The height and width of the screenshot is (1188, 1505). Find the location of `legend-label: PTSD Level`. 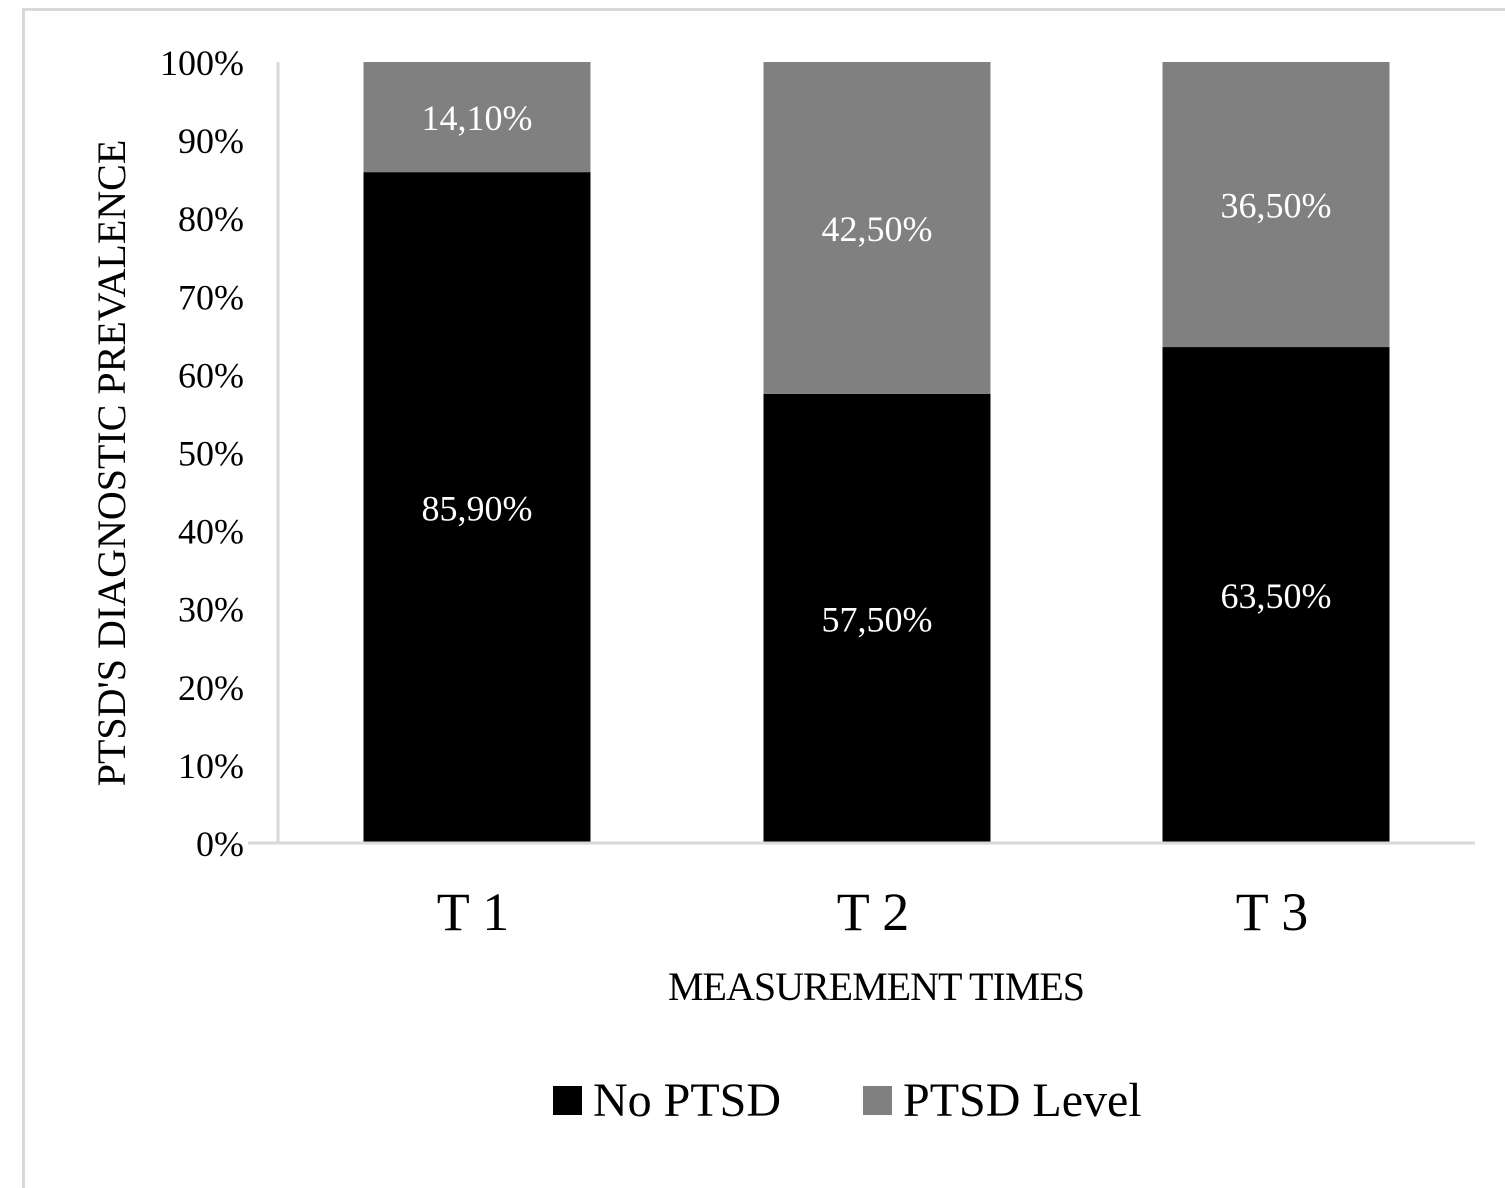

legend-label: PTSD Level is located at coordinates (1022, 1100).